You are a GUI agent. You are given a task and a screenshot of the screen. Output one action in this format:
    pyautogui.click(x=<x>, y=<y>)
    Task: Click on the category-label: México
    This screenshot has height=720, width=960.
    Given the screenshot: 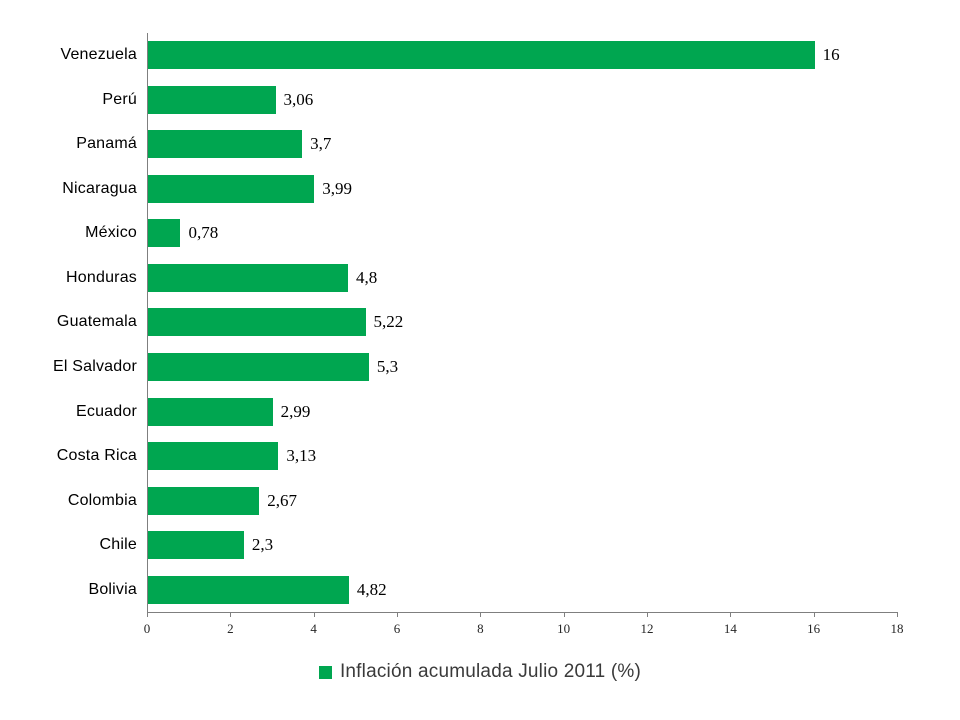 What is the action you would take?
    pyautogui.click(x=111, y=233)
    